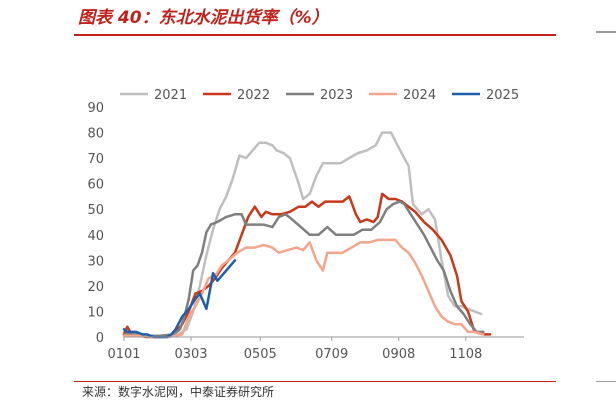 The width and height of the screenshot is (616, 407). What do you see at coordinates (253, 95) in the screenshot?
I see `legend-label-2022: 2022` at bounding box center [253, 95].